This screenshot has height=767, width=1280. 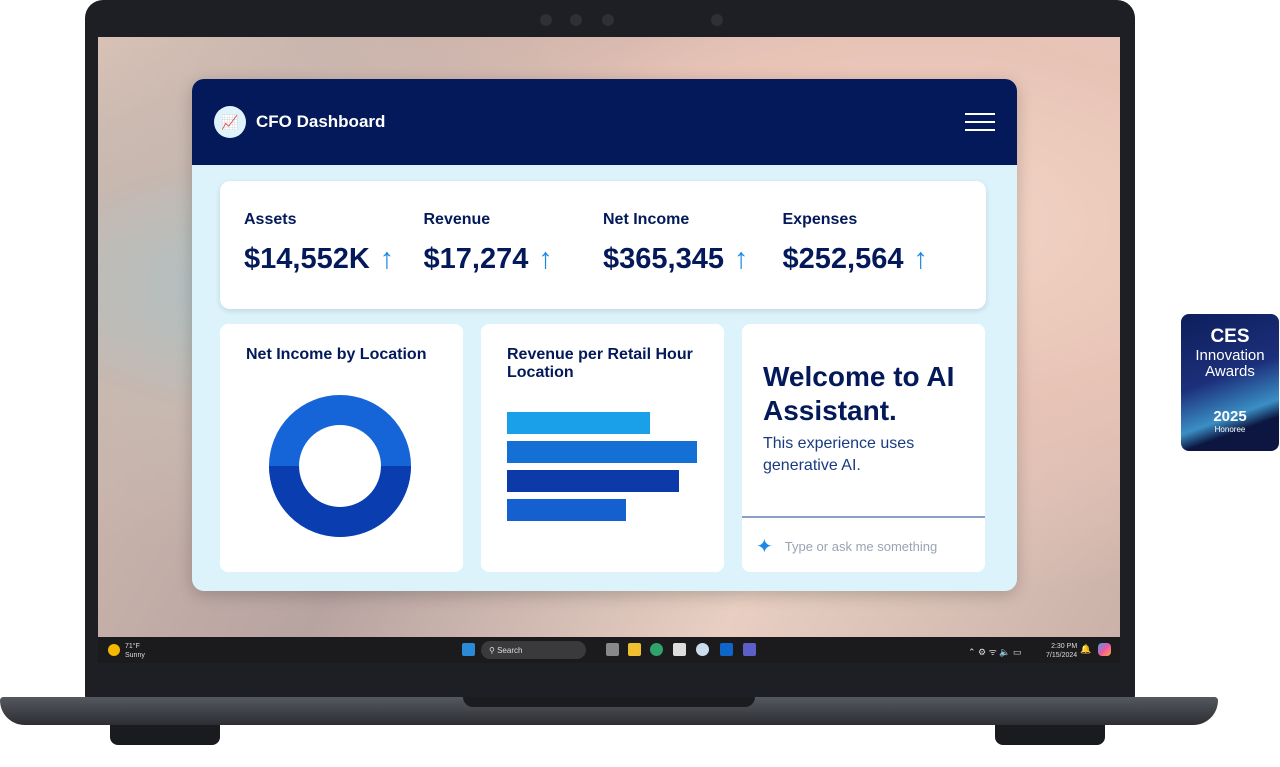 What do you see at coordinates (646, 219) in the screenshot?
I see `kpi-label: Net Income` at bounding box center [646, 219].